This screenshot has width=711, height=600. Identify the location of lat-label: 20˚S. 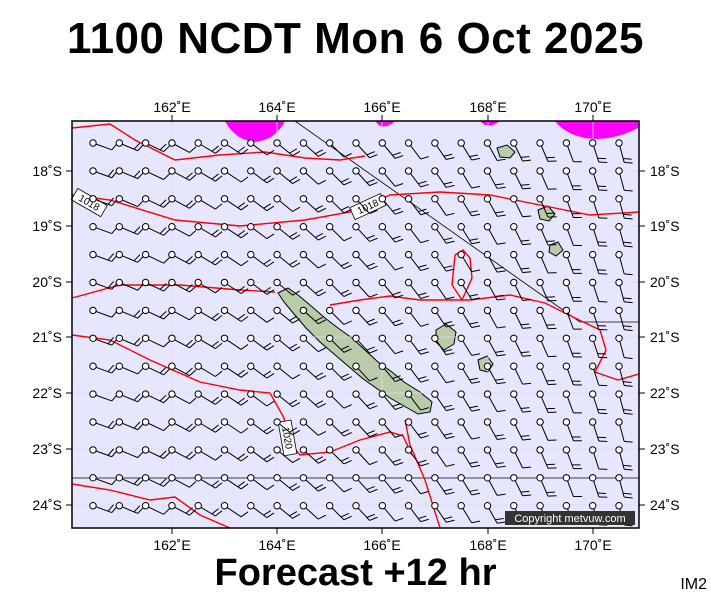
(665, 282).